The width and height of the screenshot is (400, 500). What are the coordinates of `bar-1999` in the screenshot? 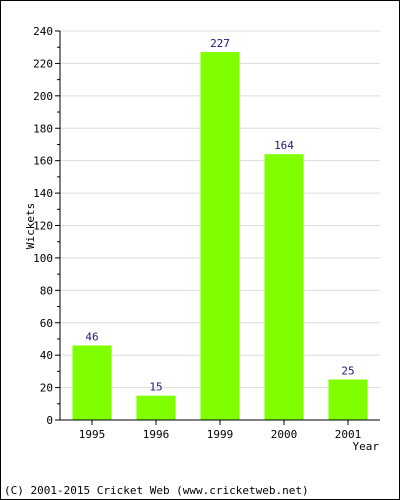 It's located at (220, 236).